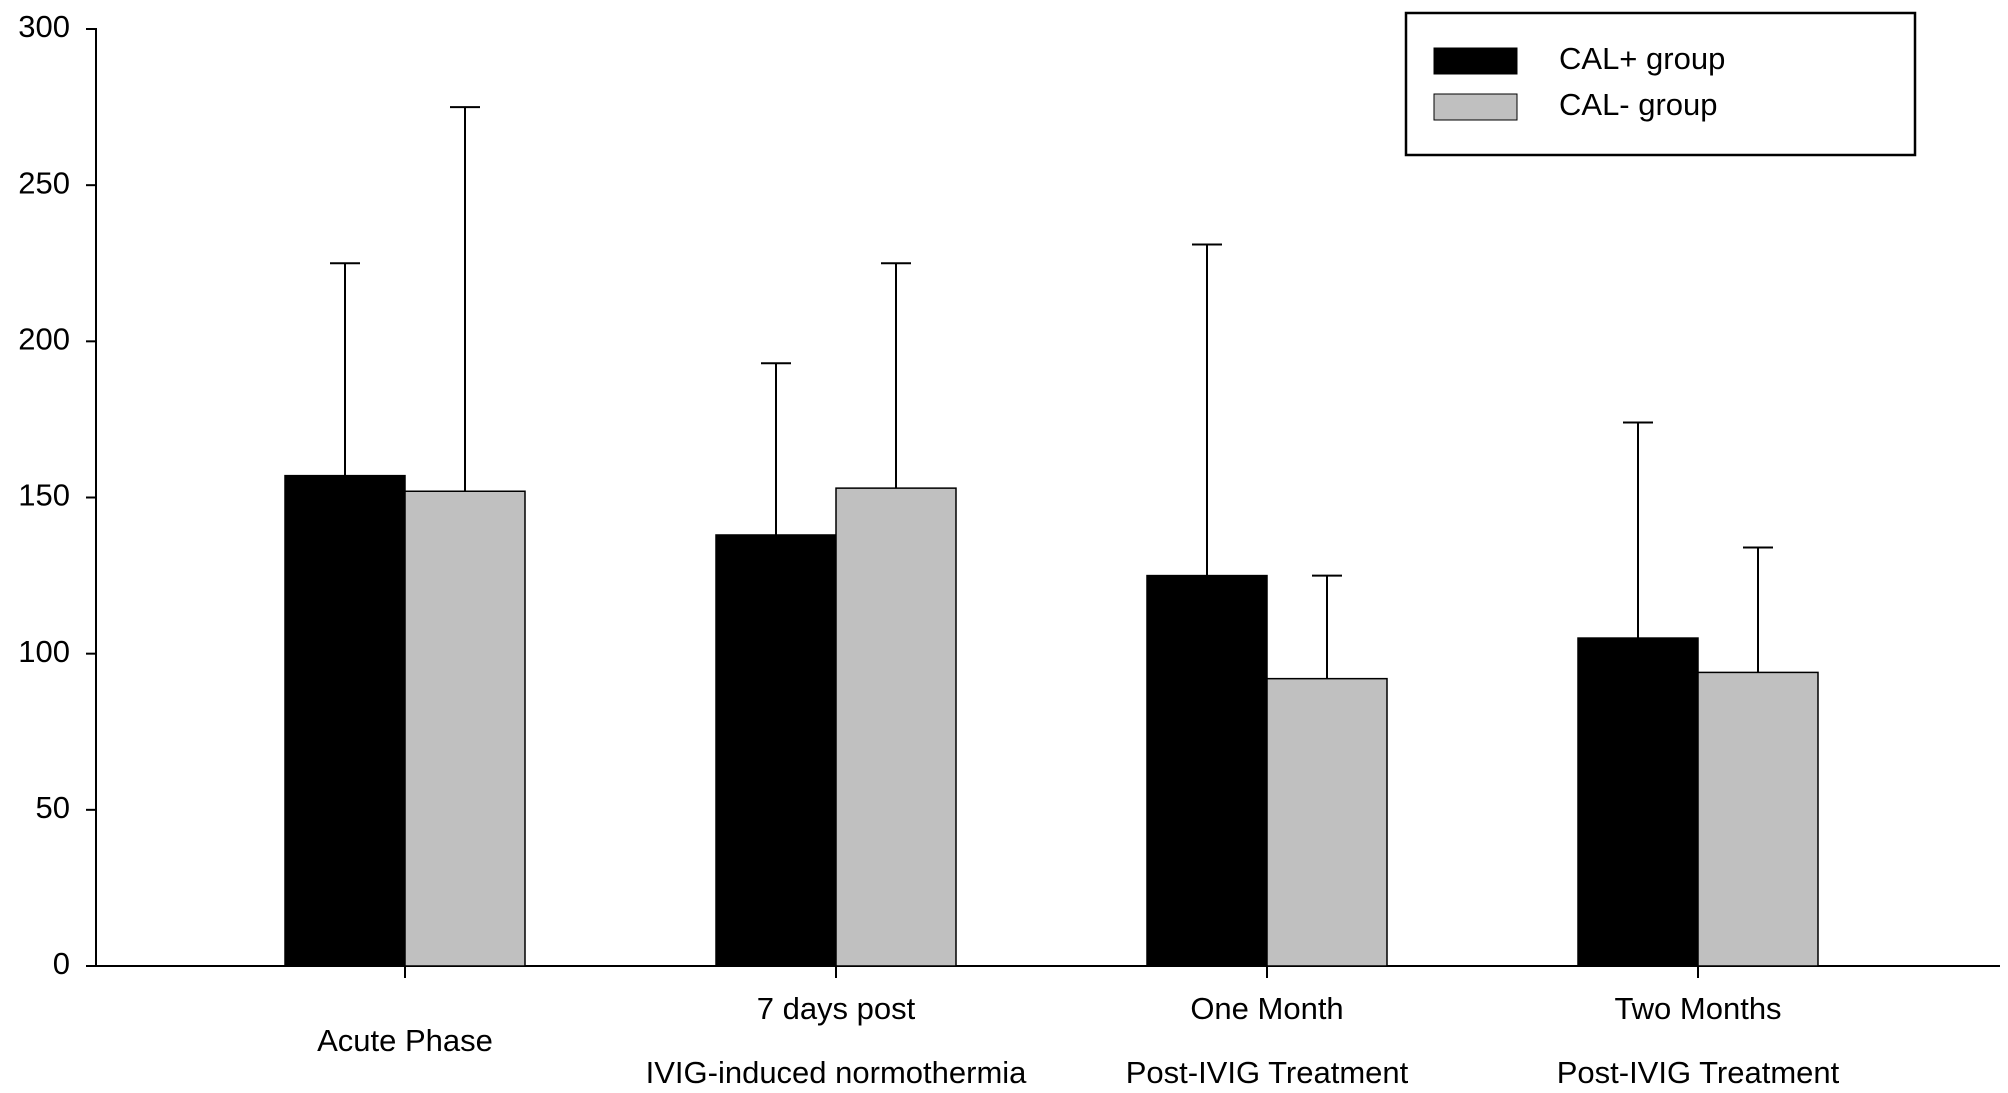 The height and width of the screenshot is (1093, 2008). I want to click on y-tick-label: 0, so click(61, 963).